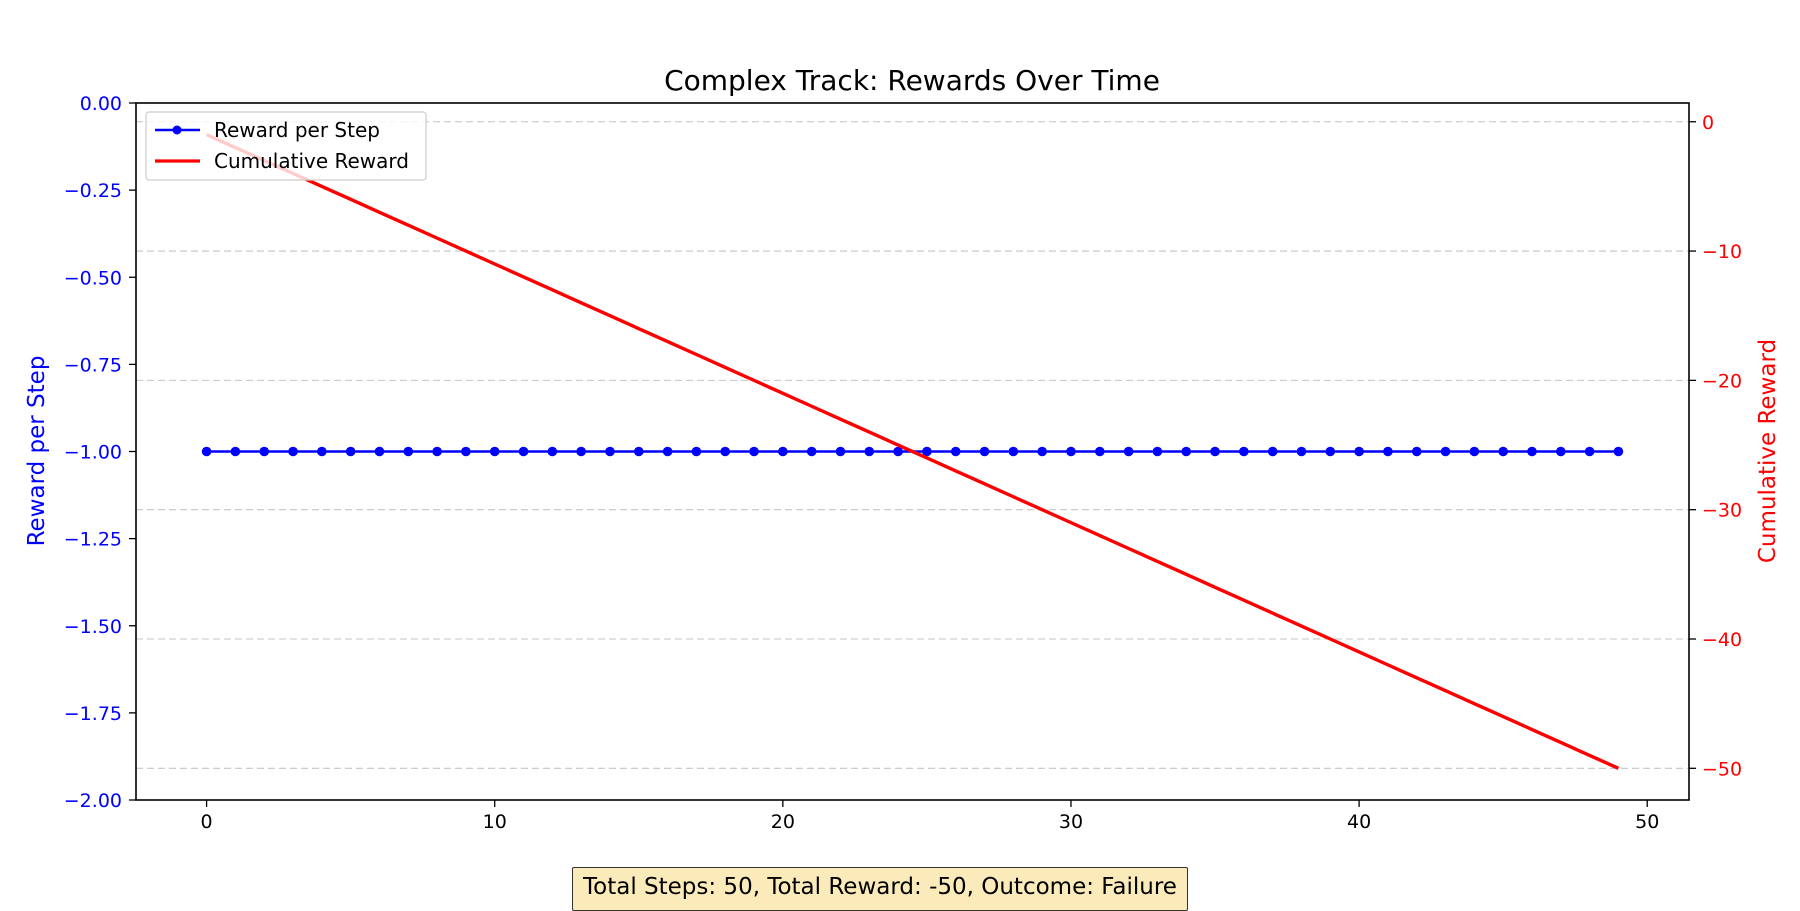 Image resolution: width=1800 pixels, height=911 pixels. Describe the element at coordinates (1647, 822) in the screenshot. I see `x-tick-label-5: 50` at that location.